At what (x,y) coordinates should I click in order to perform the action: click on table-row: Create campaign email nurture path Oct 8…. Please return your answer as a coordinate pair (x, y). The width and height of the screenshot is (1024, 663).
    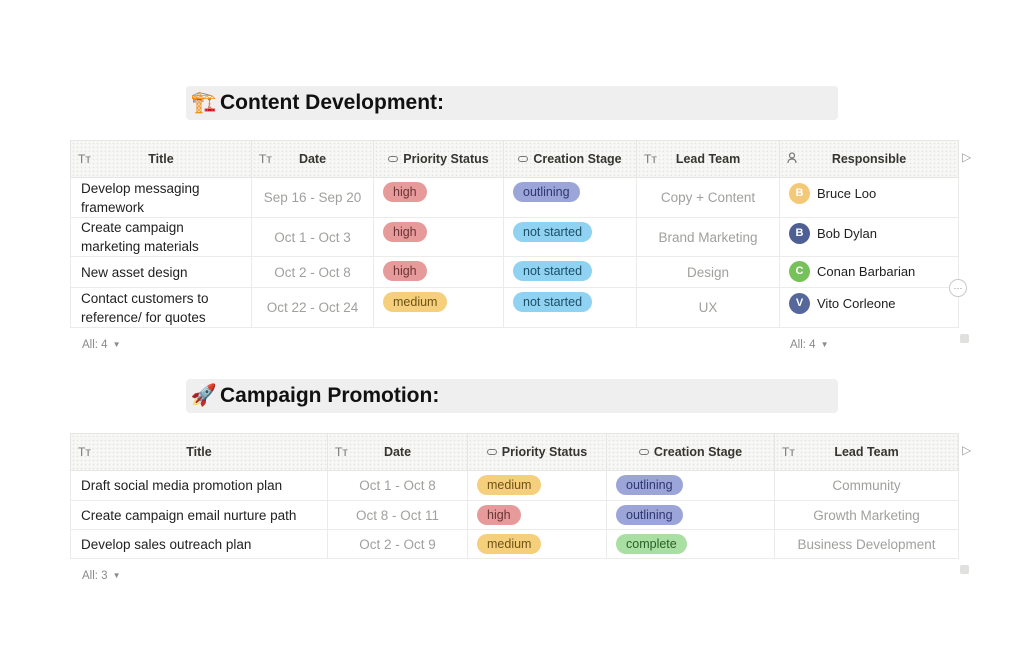
    Looking at the image, I should click on (514, 515).